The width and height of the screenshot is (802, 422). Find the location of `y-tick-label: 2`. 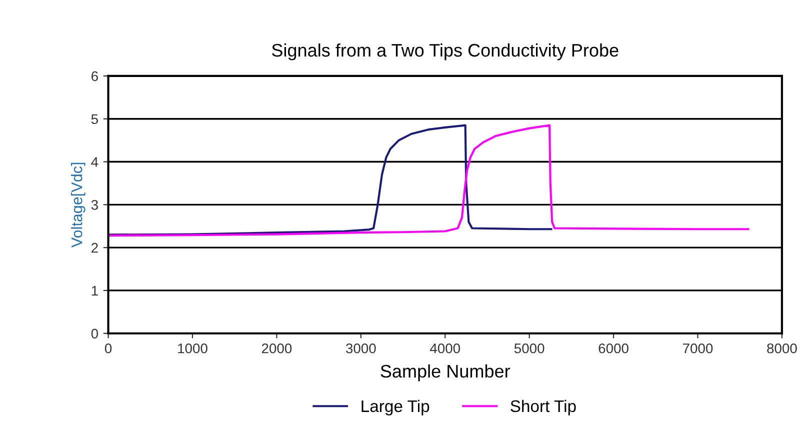

y-tick-label: 2 is located at coordinates (95, 247).